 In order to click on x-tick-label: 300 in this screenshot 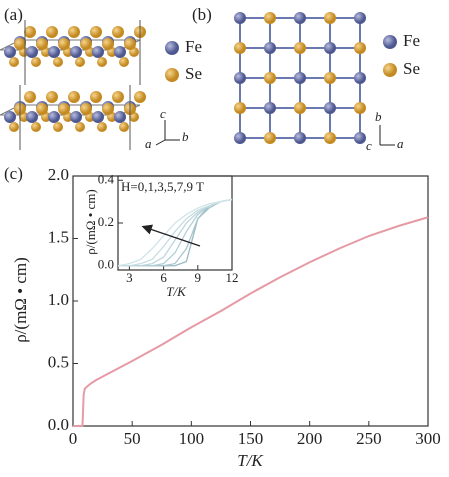, I will do `click(428, 438)`.